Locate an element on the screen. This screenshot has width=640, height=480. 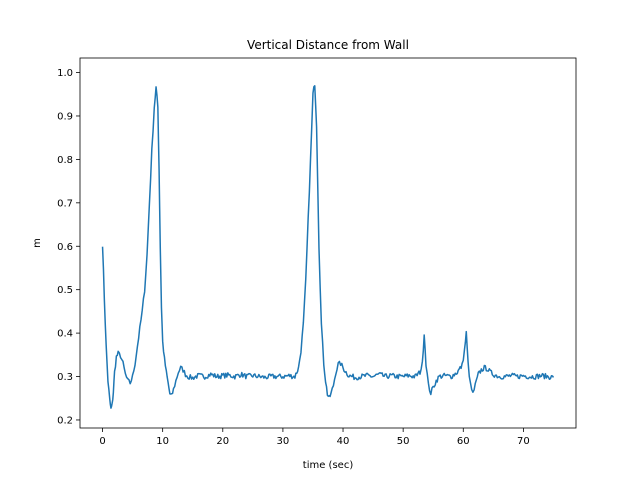
y-tick-label-4: 0.6 is located at coordinates (65, 247).